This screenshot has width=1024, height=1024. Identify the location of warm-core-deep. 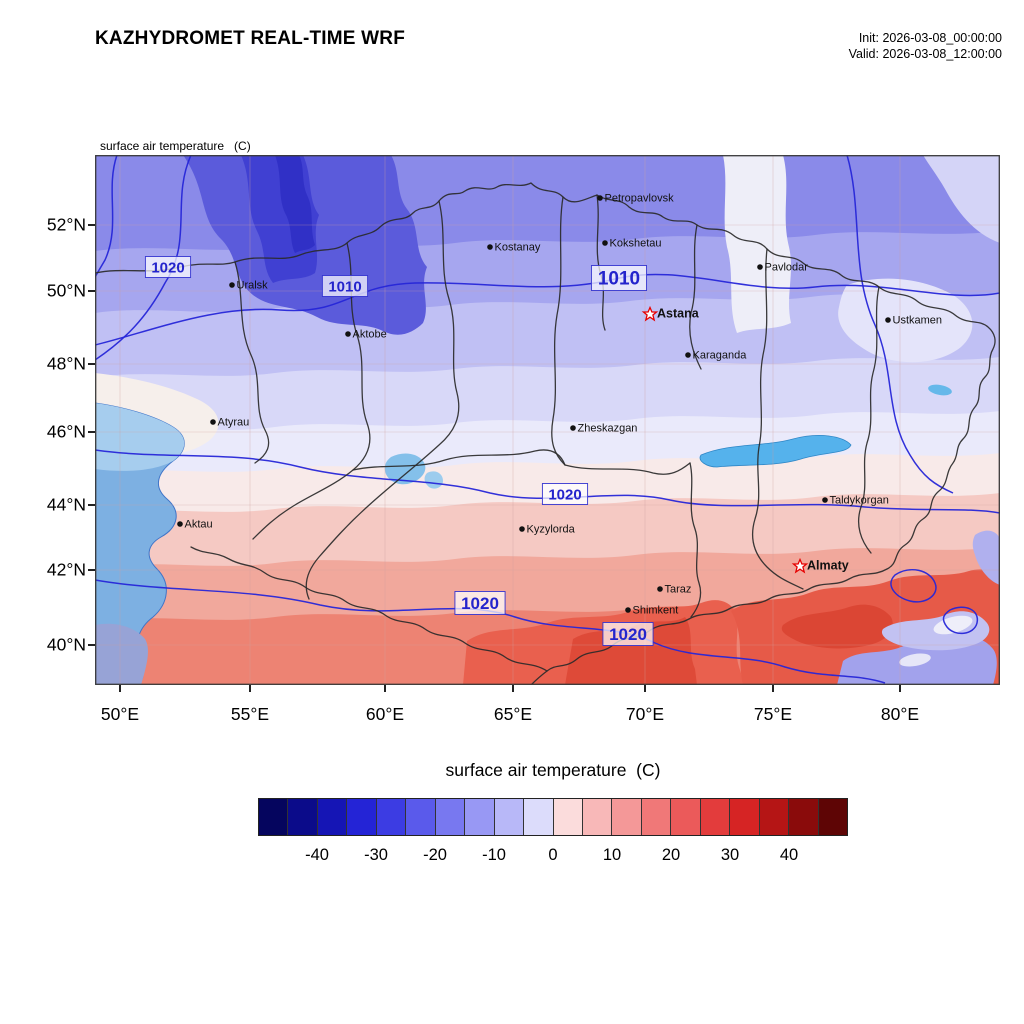
(631, 651).